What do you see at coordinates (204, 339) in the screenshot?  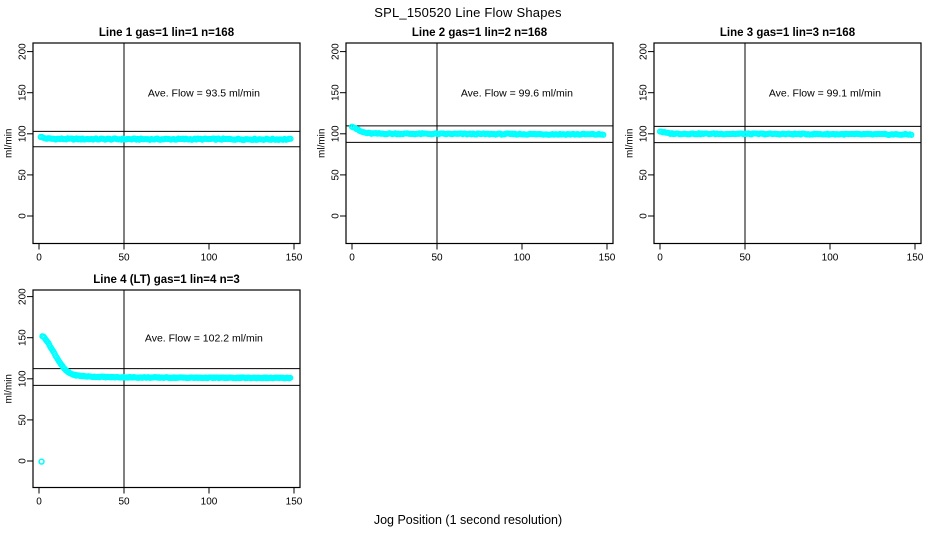 I see `avg-flow-annotation: Ave. Flow = 102.2 ml/min` at bounding box center [204, 339].